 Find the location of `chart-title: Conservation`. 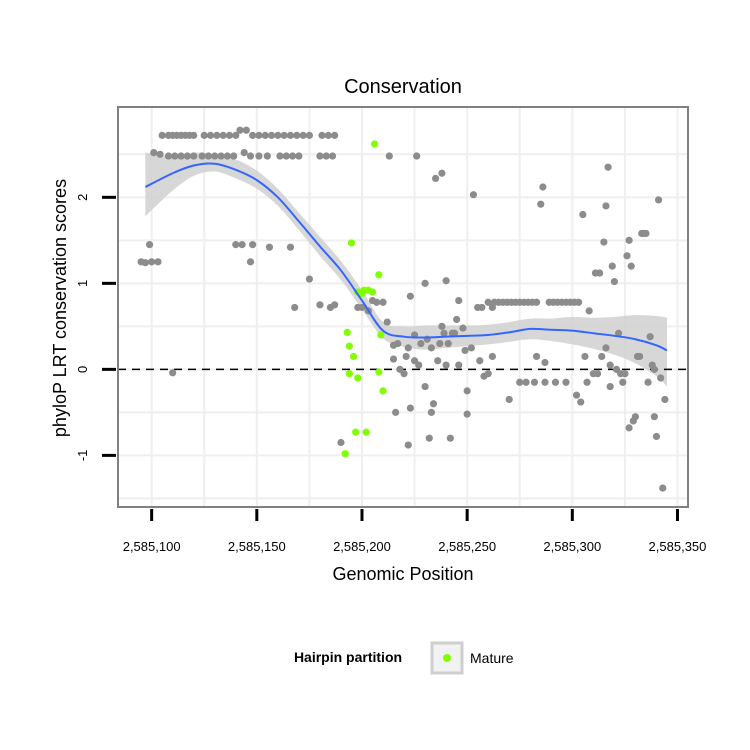

chart-title: Conservation is located at coordinates (403, 87).